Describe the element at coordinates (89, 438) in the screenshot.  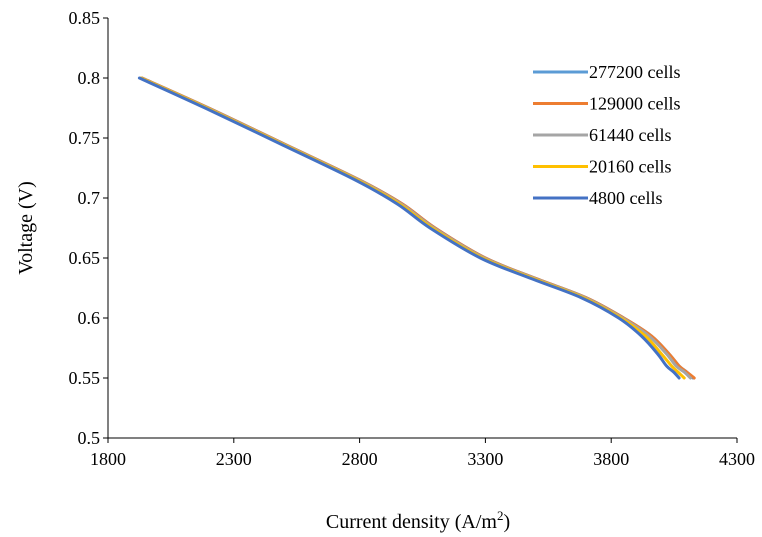
I see `y-tick-label: 0.5` at that location.